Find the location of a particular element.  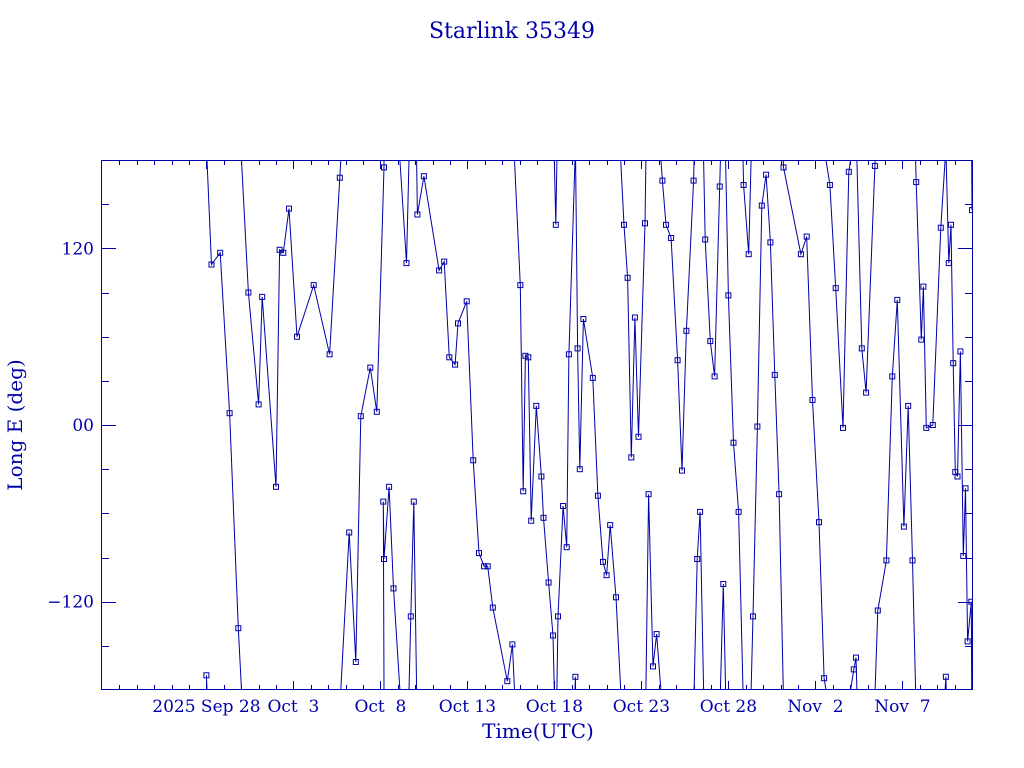

x-tick-label: Nov 2 is located at coordinates (815, 707).